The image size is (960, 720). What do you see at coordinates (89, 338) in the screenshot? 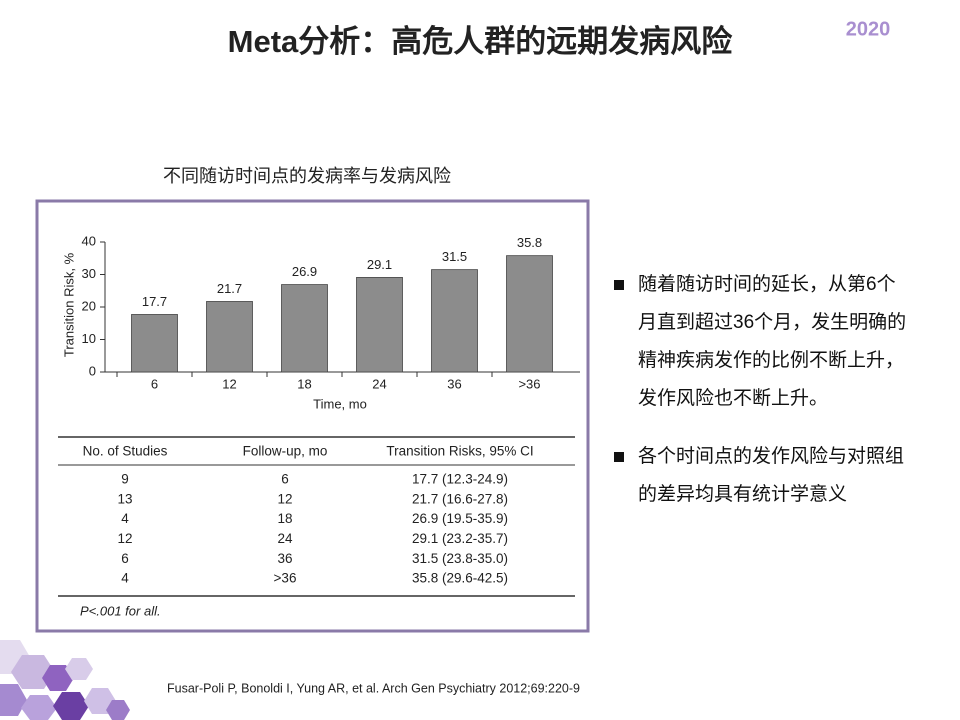
I see `y-tick-label: 10` at bounding box center [89, 338].